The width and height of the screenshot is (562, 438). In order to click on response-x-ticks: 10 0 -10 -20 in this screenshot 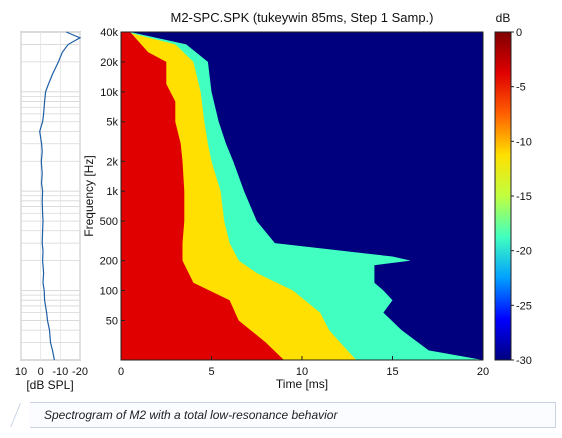, I will do `click(51, 372)`.